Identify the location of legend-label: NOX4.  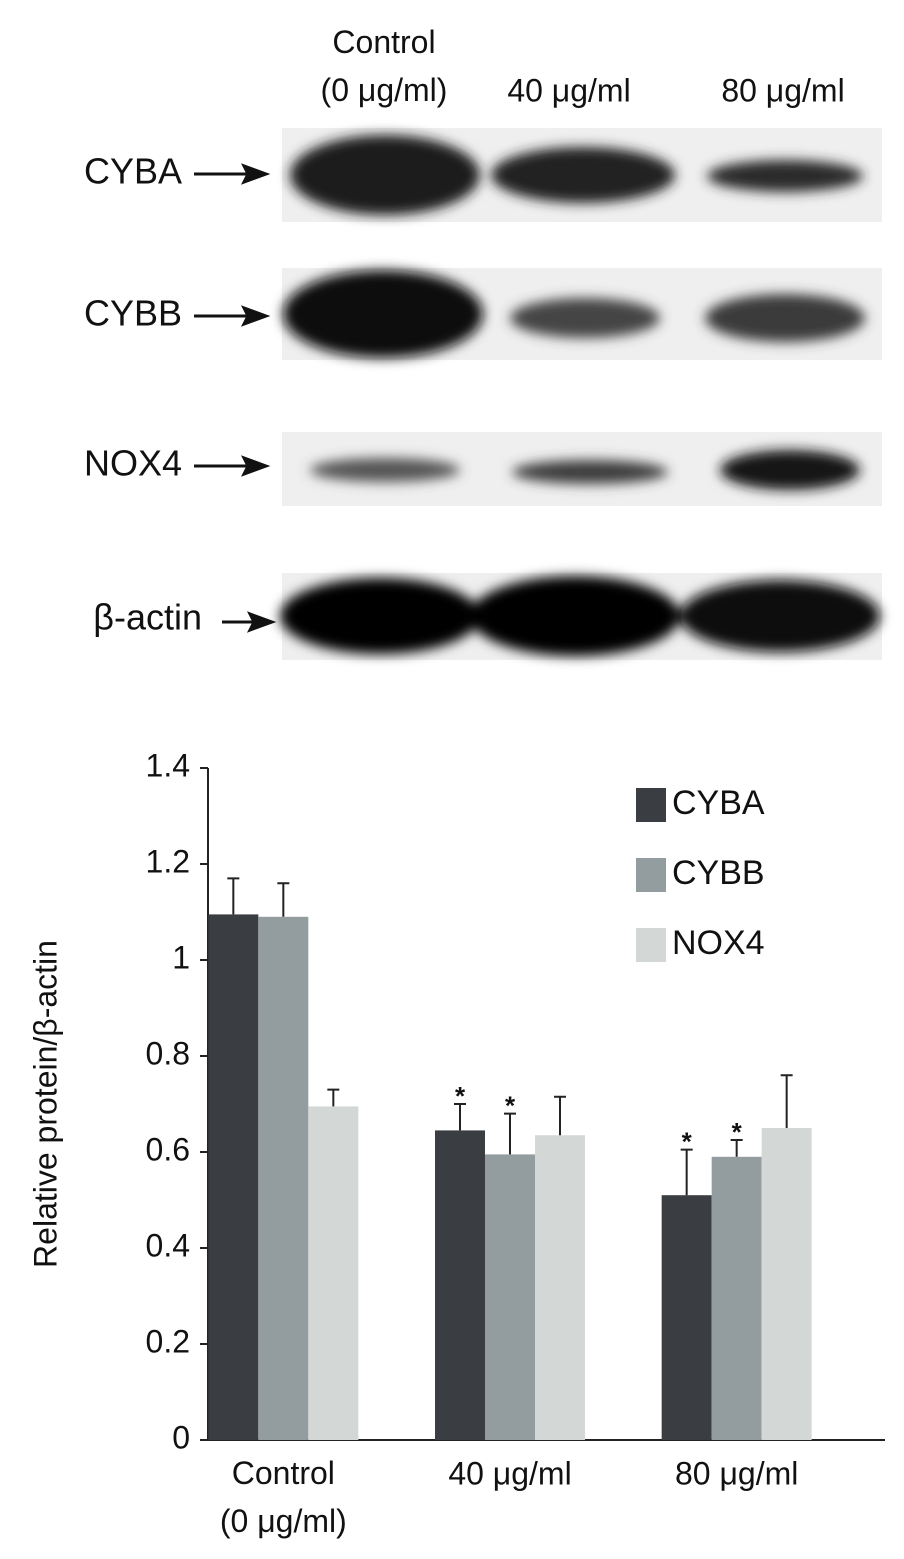
(718, 943).